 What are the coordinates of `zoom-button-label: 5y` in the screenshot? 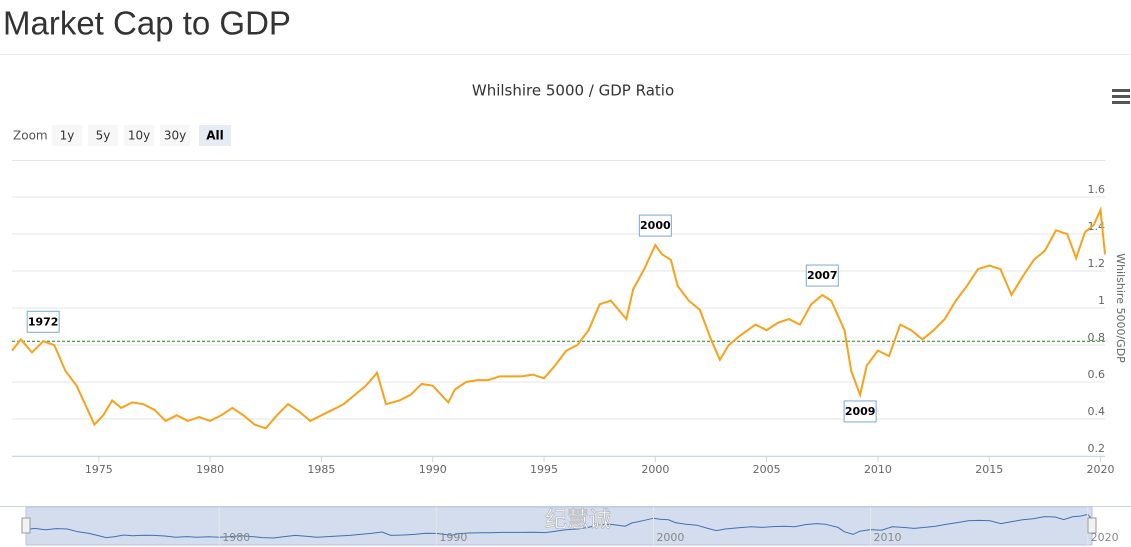 It's located at (103, 136).